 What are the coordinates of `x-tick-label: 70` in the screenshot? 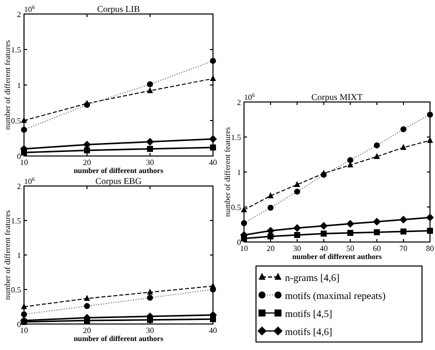 It's located at (403, 248).